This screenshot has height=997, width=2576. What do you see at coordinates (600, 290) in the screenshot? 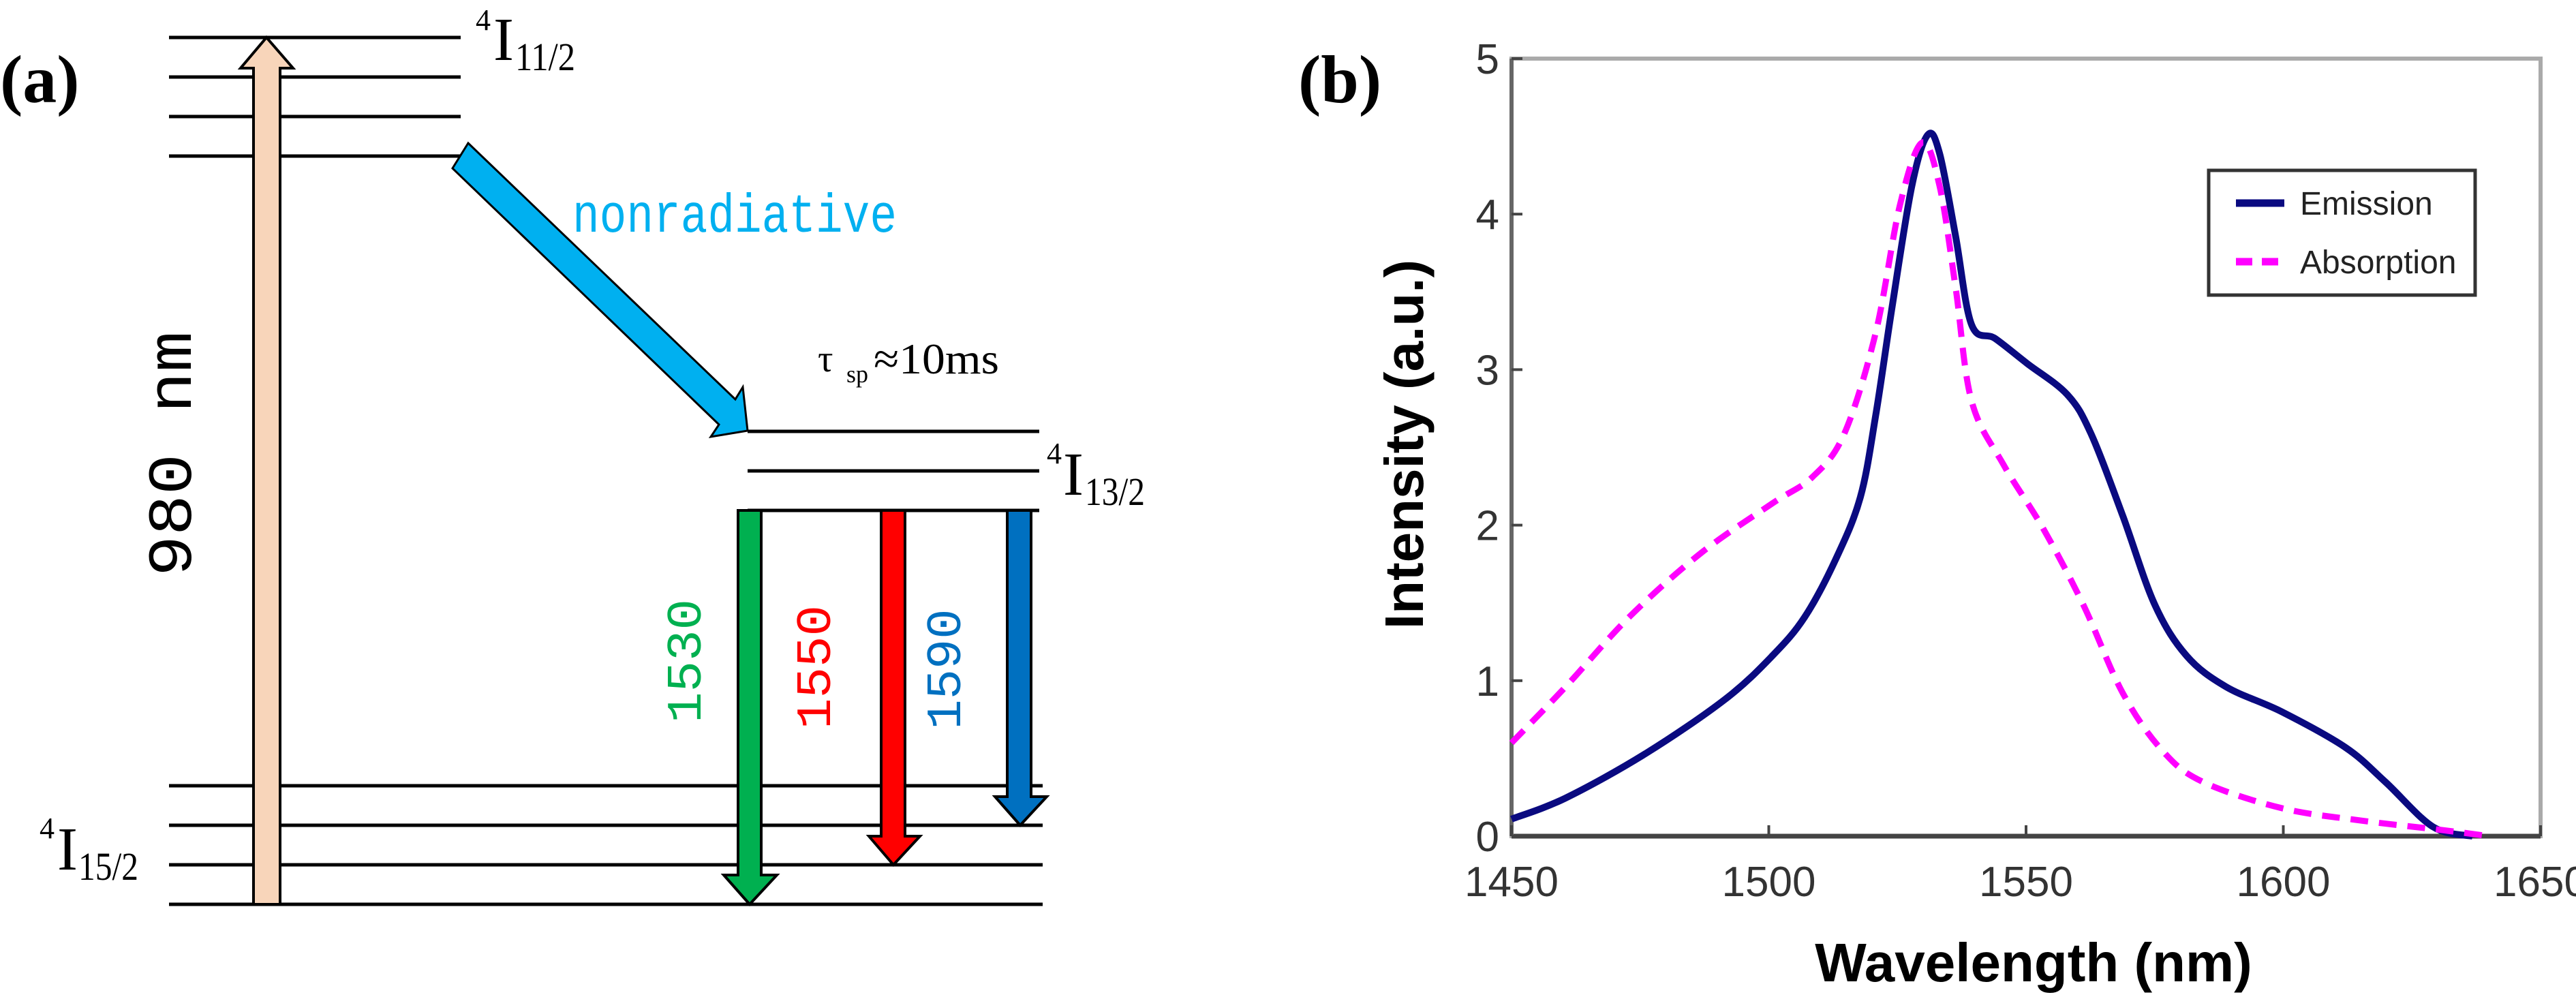
I see `nonradiative-arrow-icon` at bounding box center [600, 290].